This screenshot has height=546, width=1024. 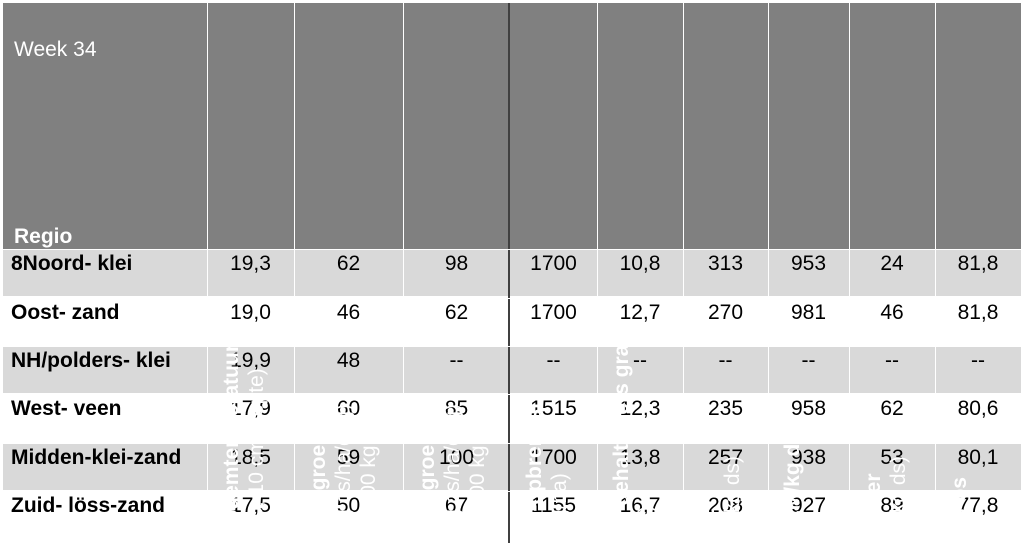 What do you see at coordinates (547, 470) in the screenshot?
I see `column-header-4: Ds-opbrengst (kg/ha)` at bounding box center [547, 470].